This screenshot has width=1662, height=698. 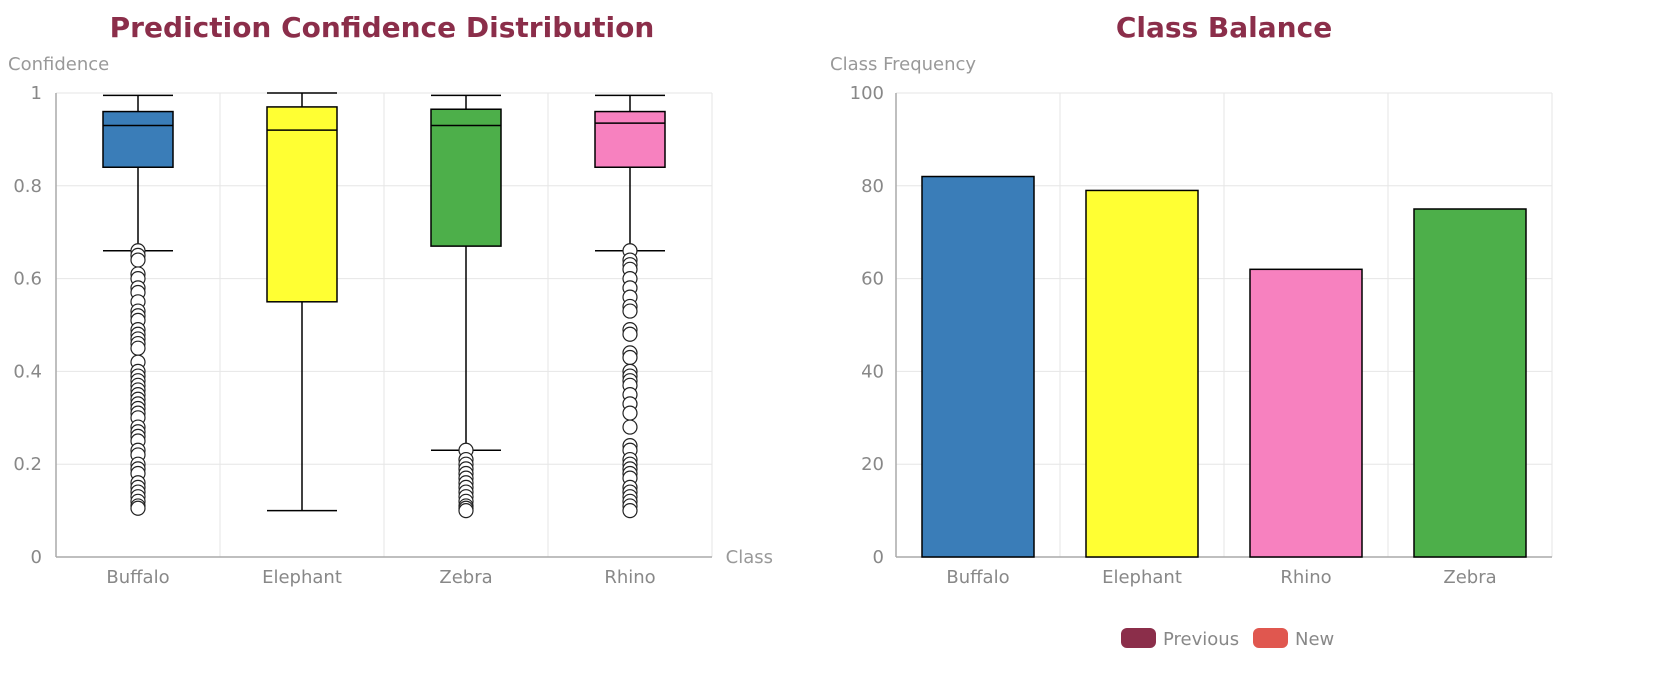 What do you see at coordinates (872, 464) in the screenshot?
I see `y-tick-label: 20` at bounding box center [872, 464].